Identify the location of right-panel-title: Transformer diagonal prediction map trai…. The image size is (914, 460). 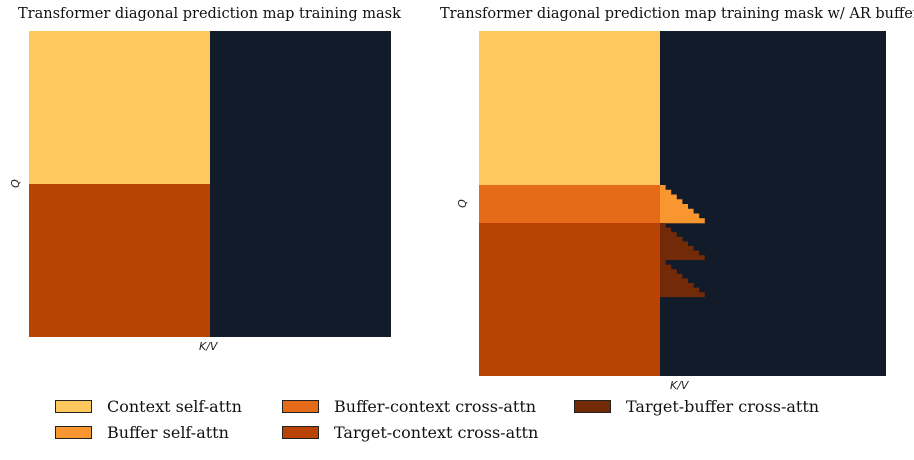
(677, 14).